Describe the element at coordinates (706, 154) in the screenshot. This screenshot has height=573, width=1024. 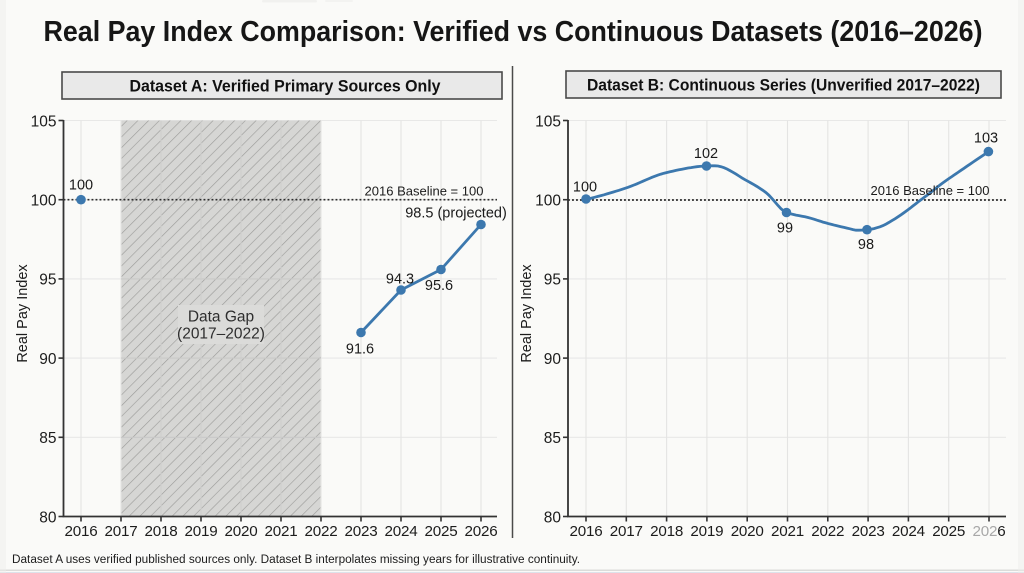
I see `svg-text: 102` at that location.